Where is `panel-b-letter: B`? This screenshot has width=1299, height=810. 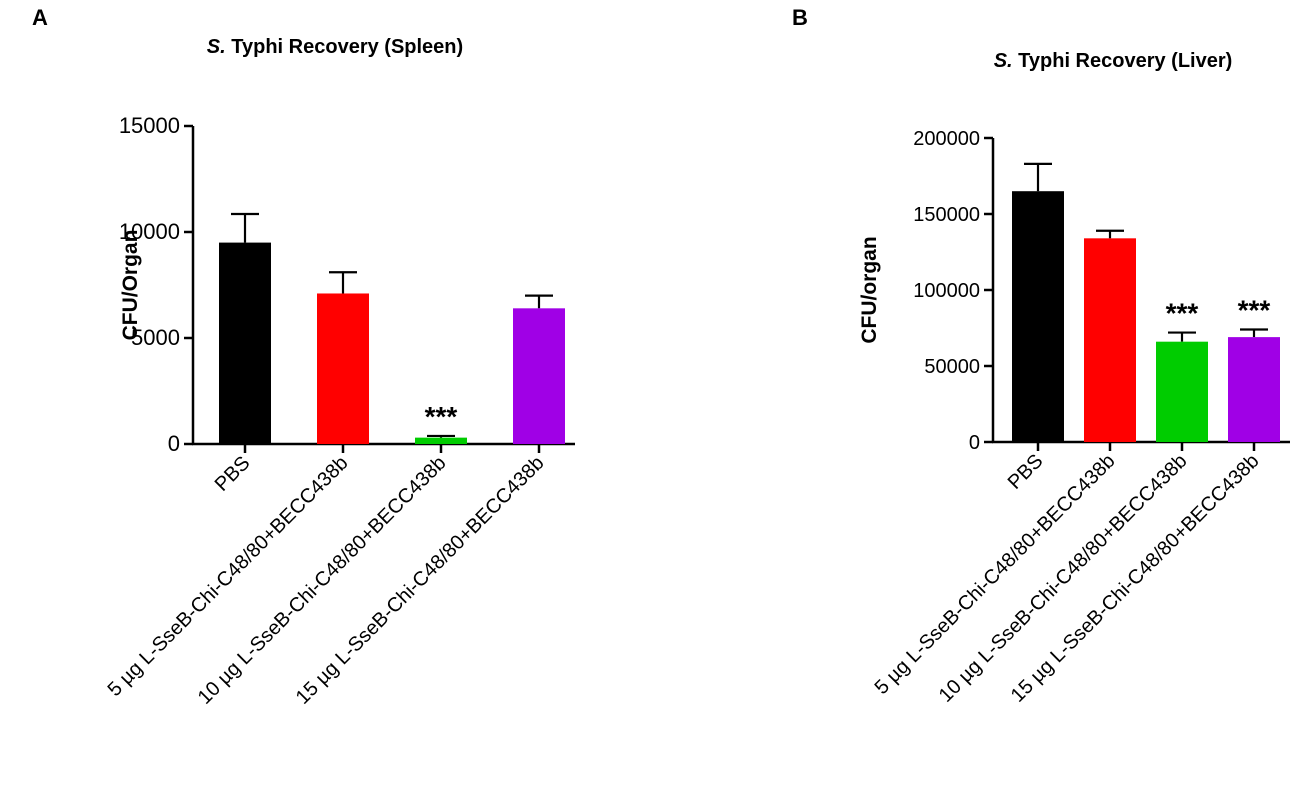
panel-b-letter: B is located at coordinates (800, 17).